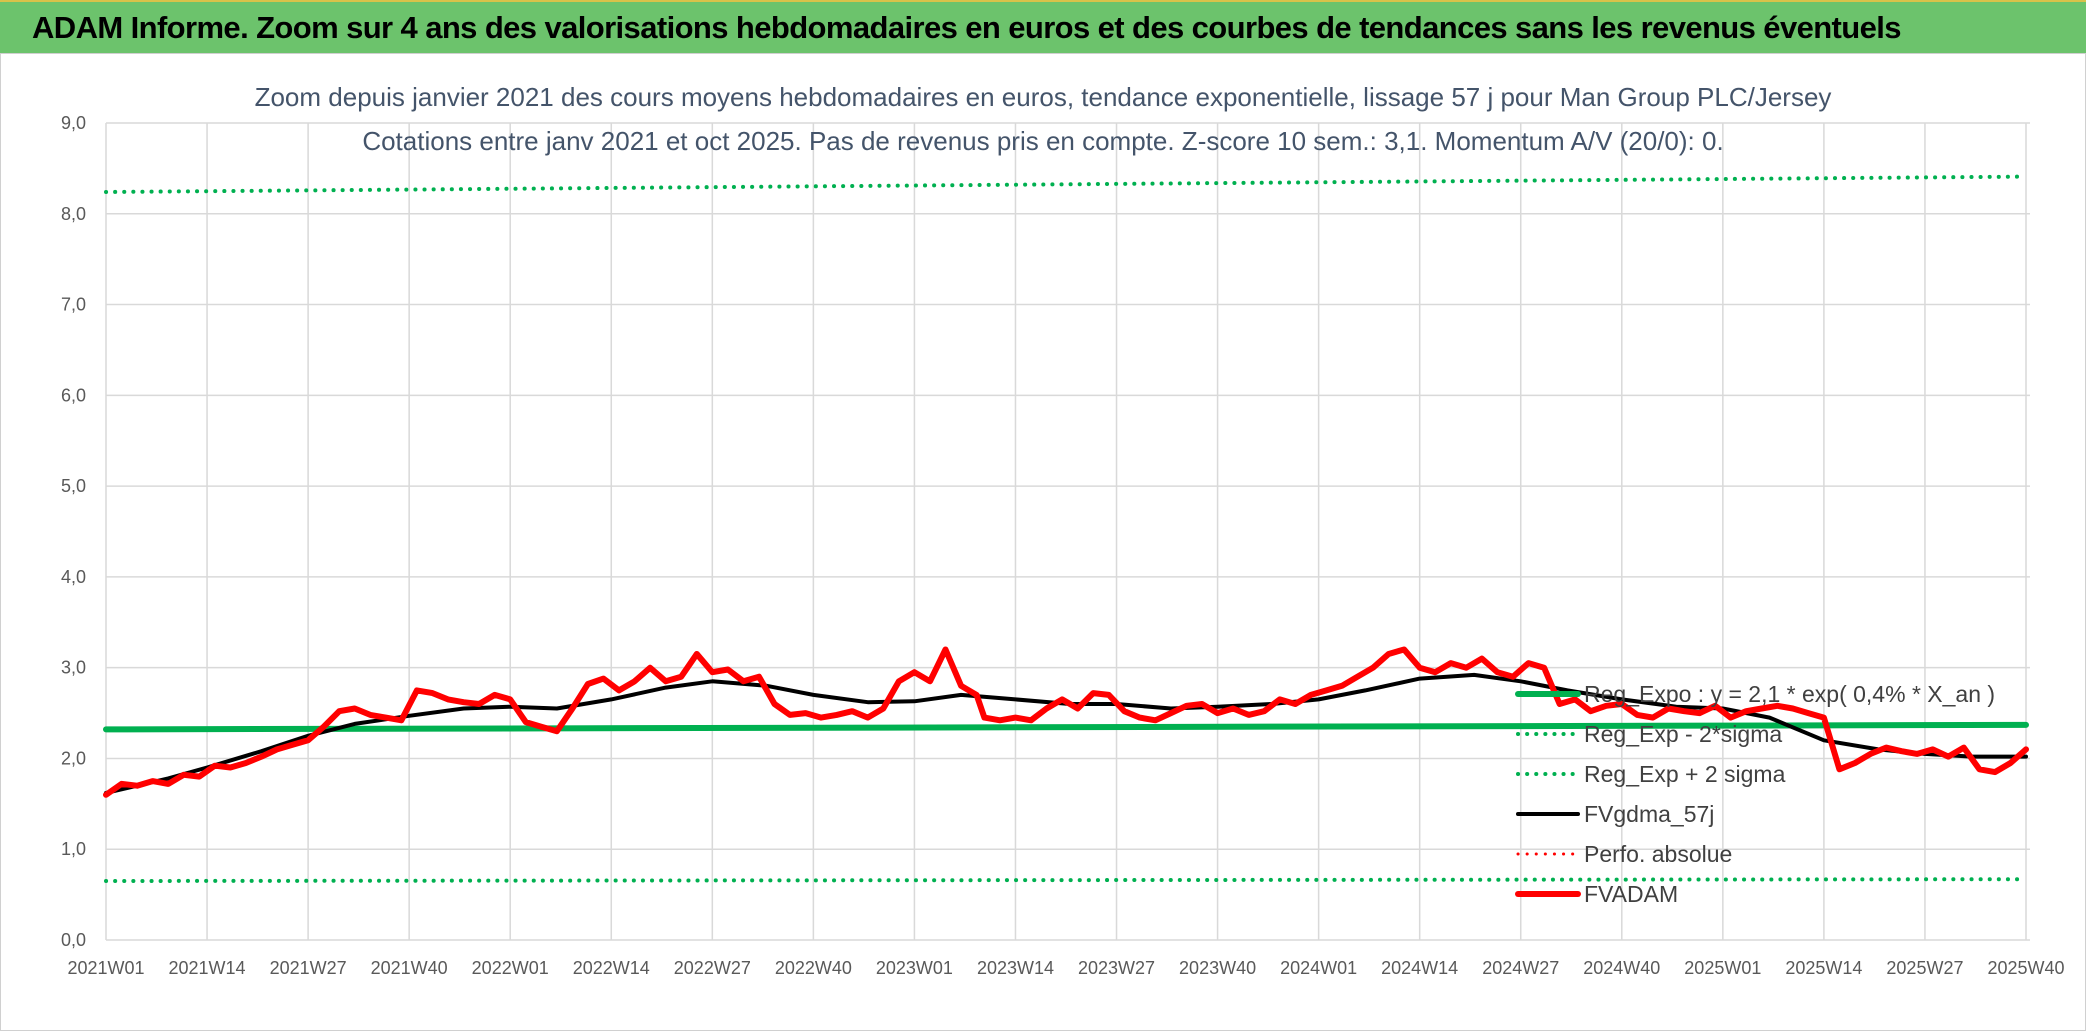 This screenshot has width=2086, height=1031. Describe the element at coordinates (1631, 894) in the screenshot. I see `legend-label: FVADAM` at that location.